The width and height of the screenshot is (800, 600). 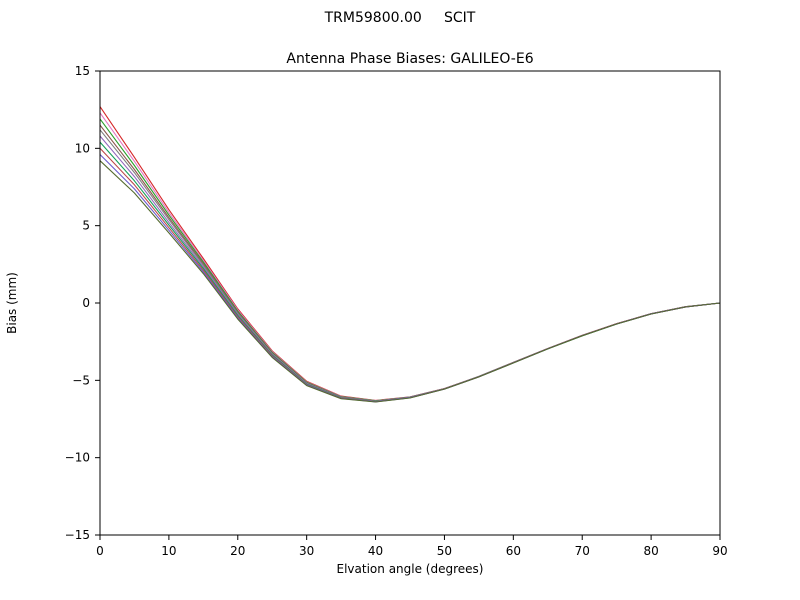 I want to click on chart-title: Antenna Phase Biases: GALILEO-E6, so click(x=410, y=59).